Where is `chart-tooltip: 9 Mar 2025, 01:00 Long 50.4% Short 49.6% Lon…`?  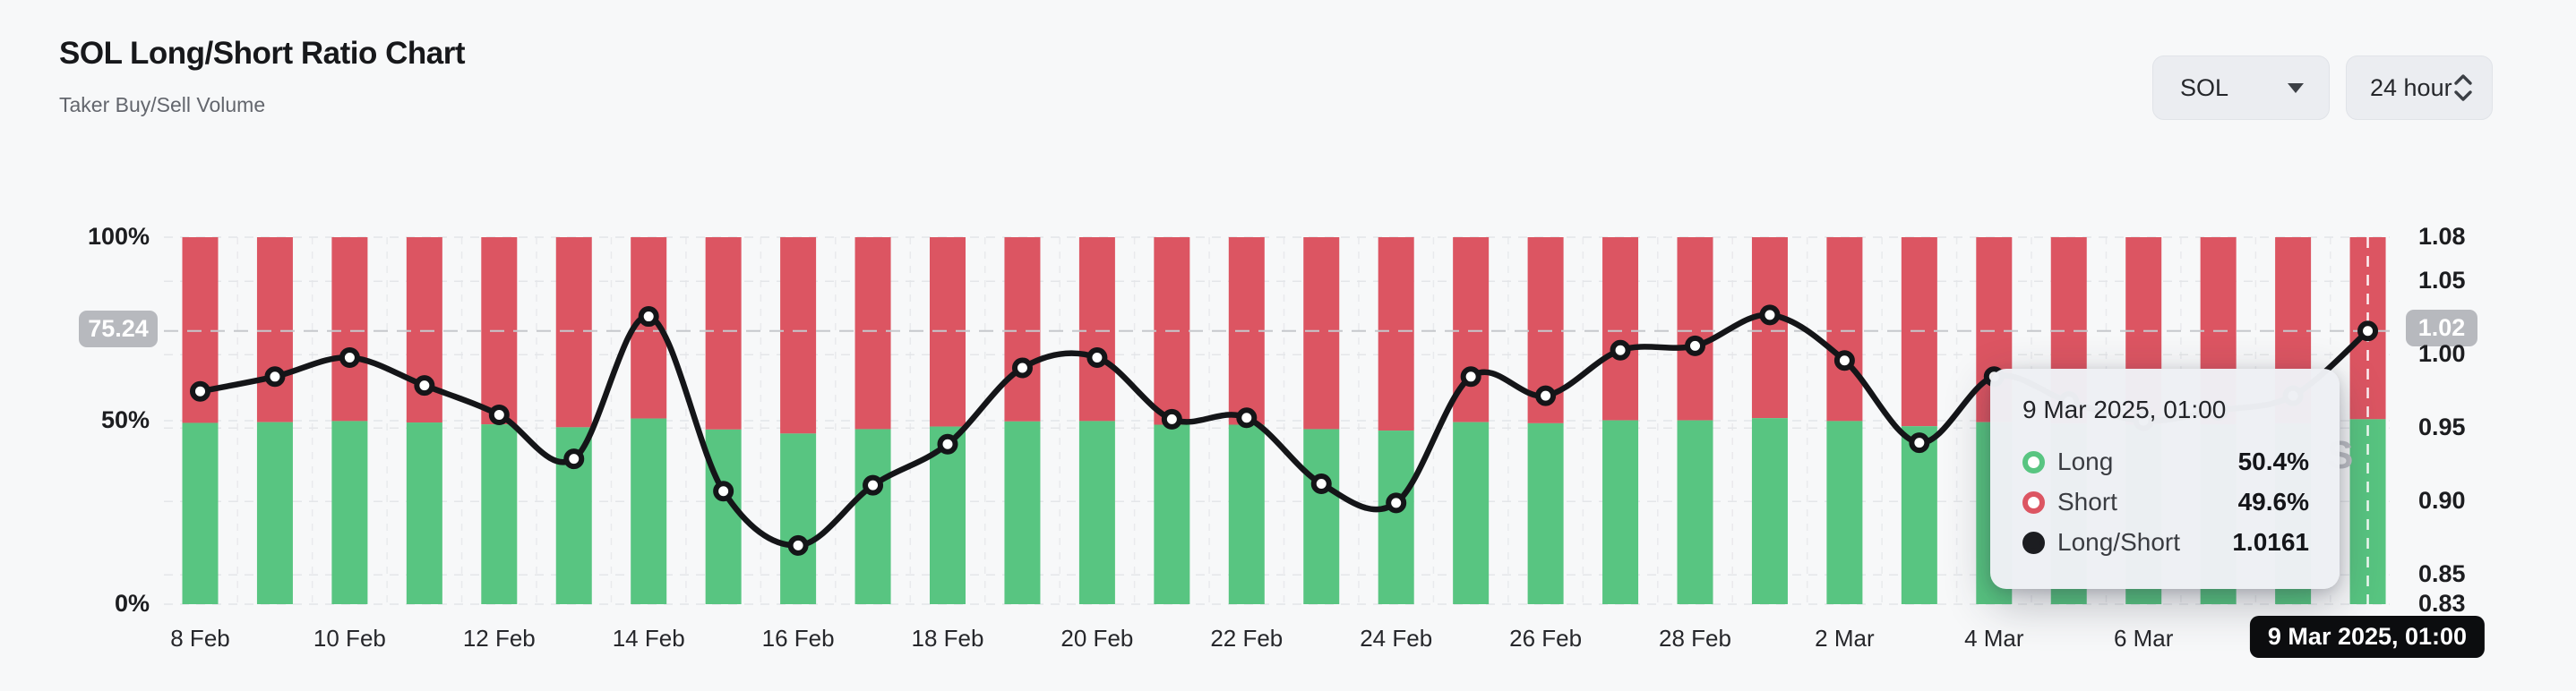
chart-tooltip: 9 Mar 2025, 01:00 Long 50.4% Short 49.6% Lon… is located at coordinates (2165, 479).